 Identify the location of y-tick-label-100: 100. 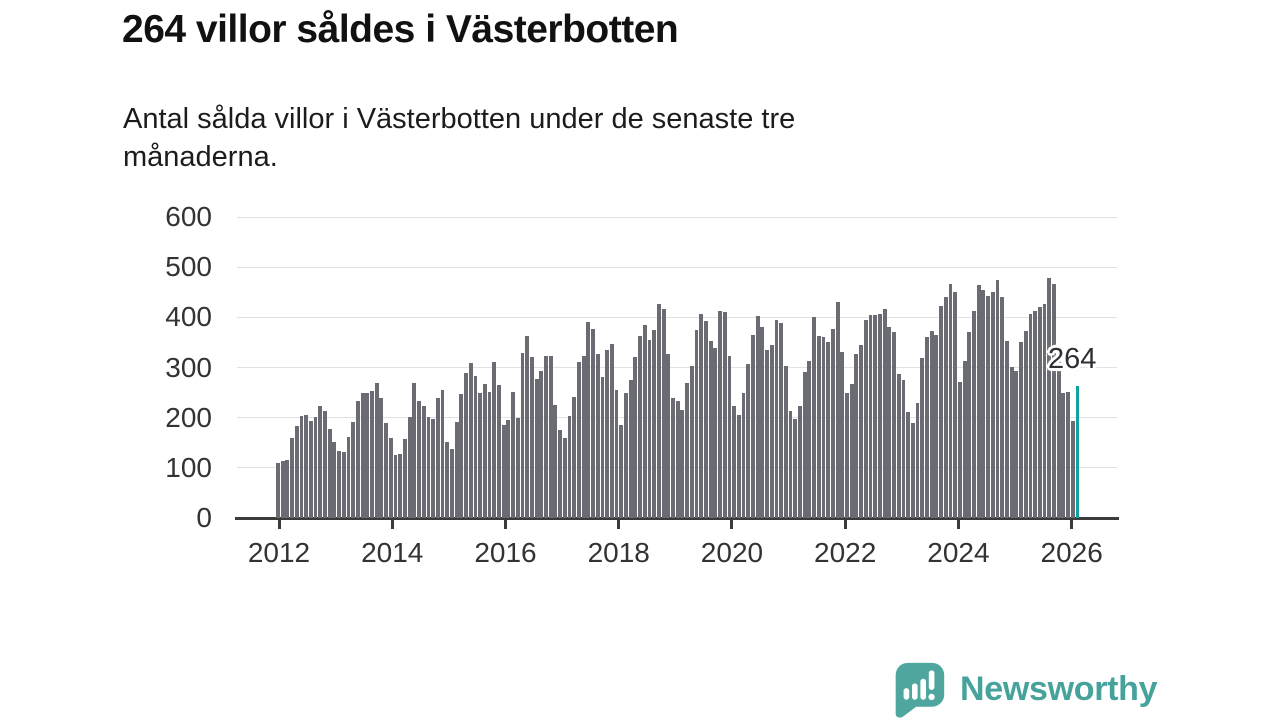
(188, 467).